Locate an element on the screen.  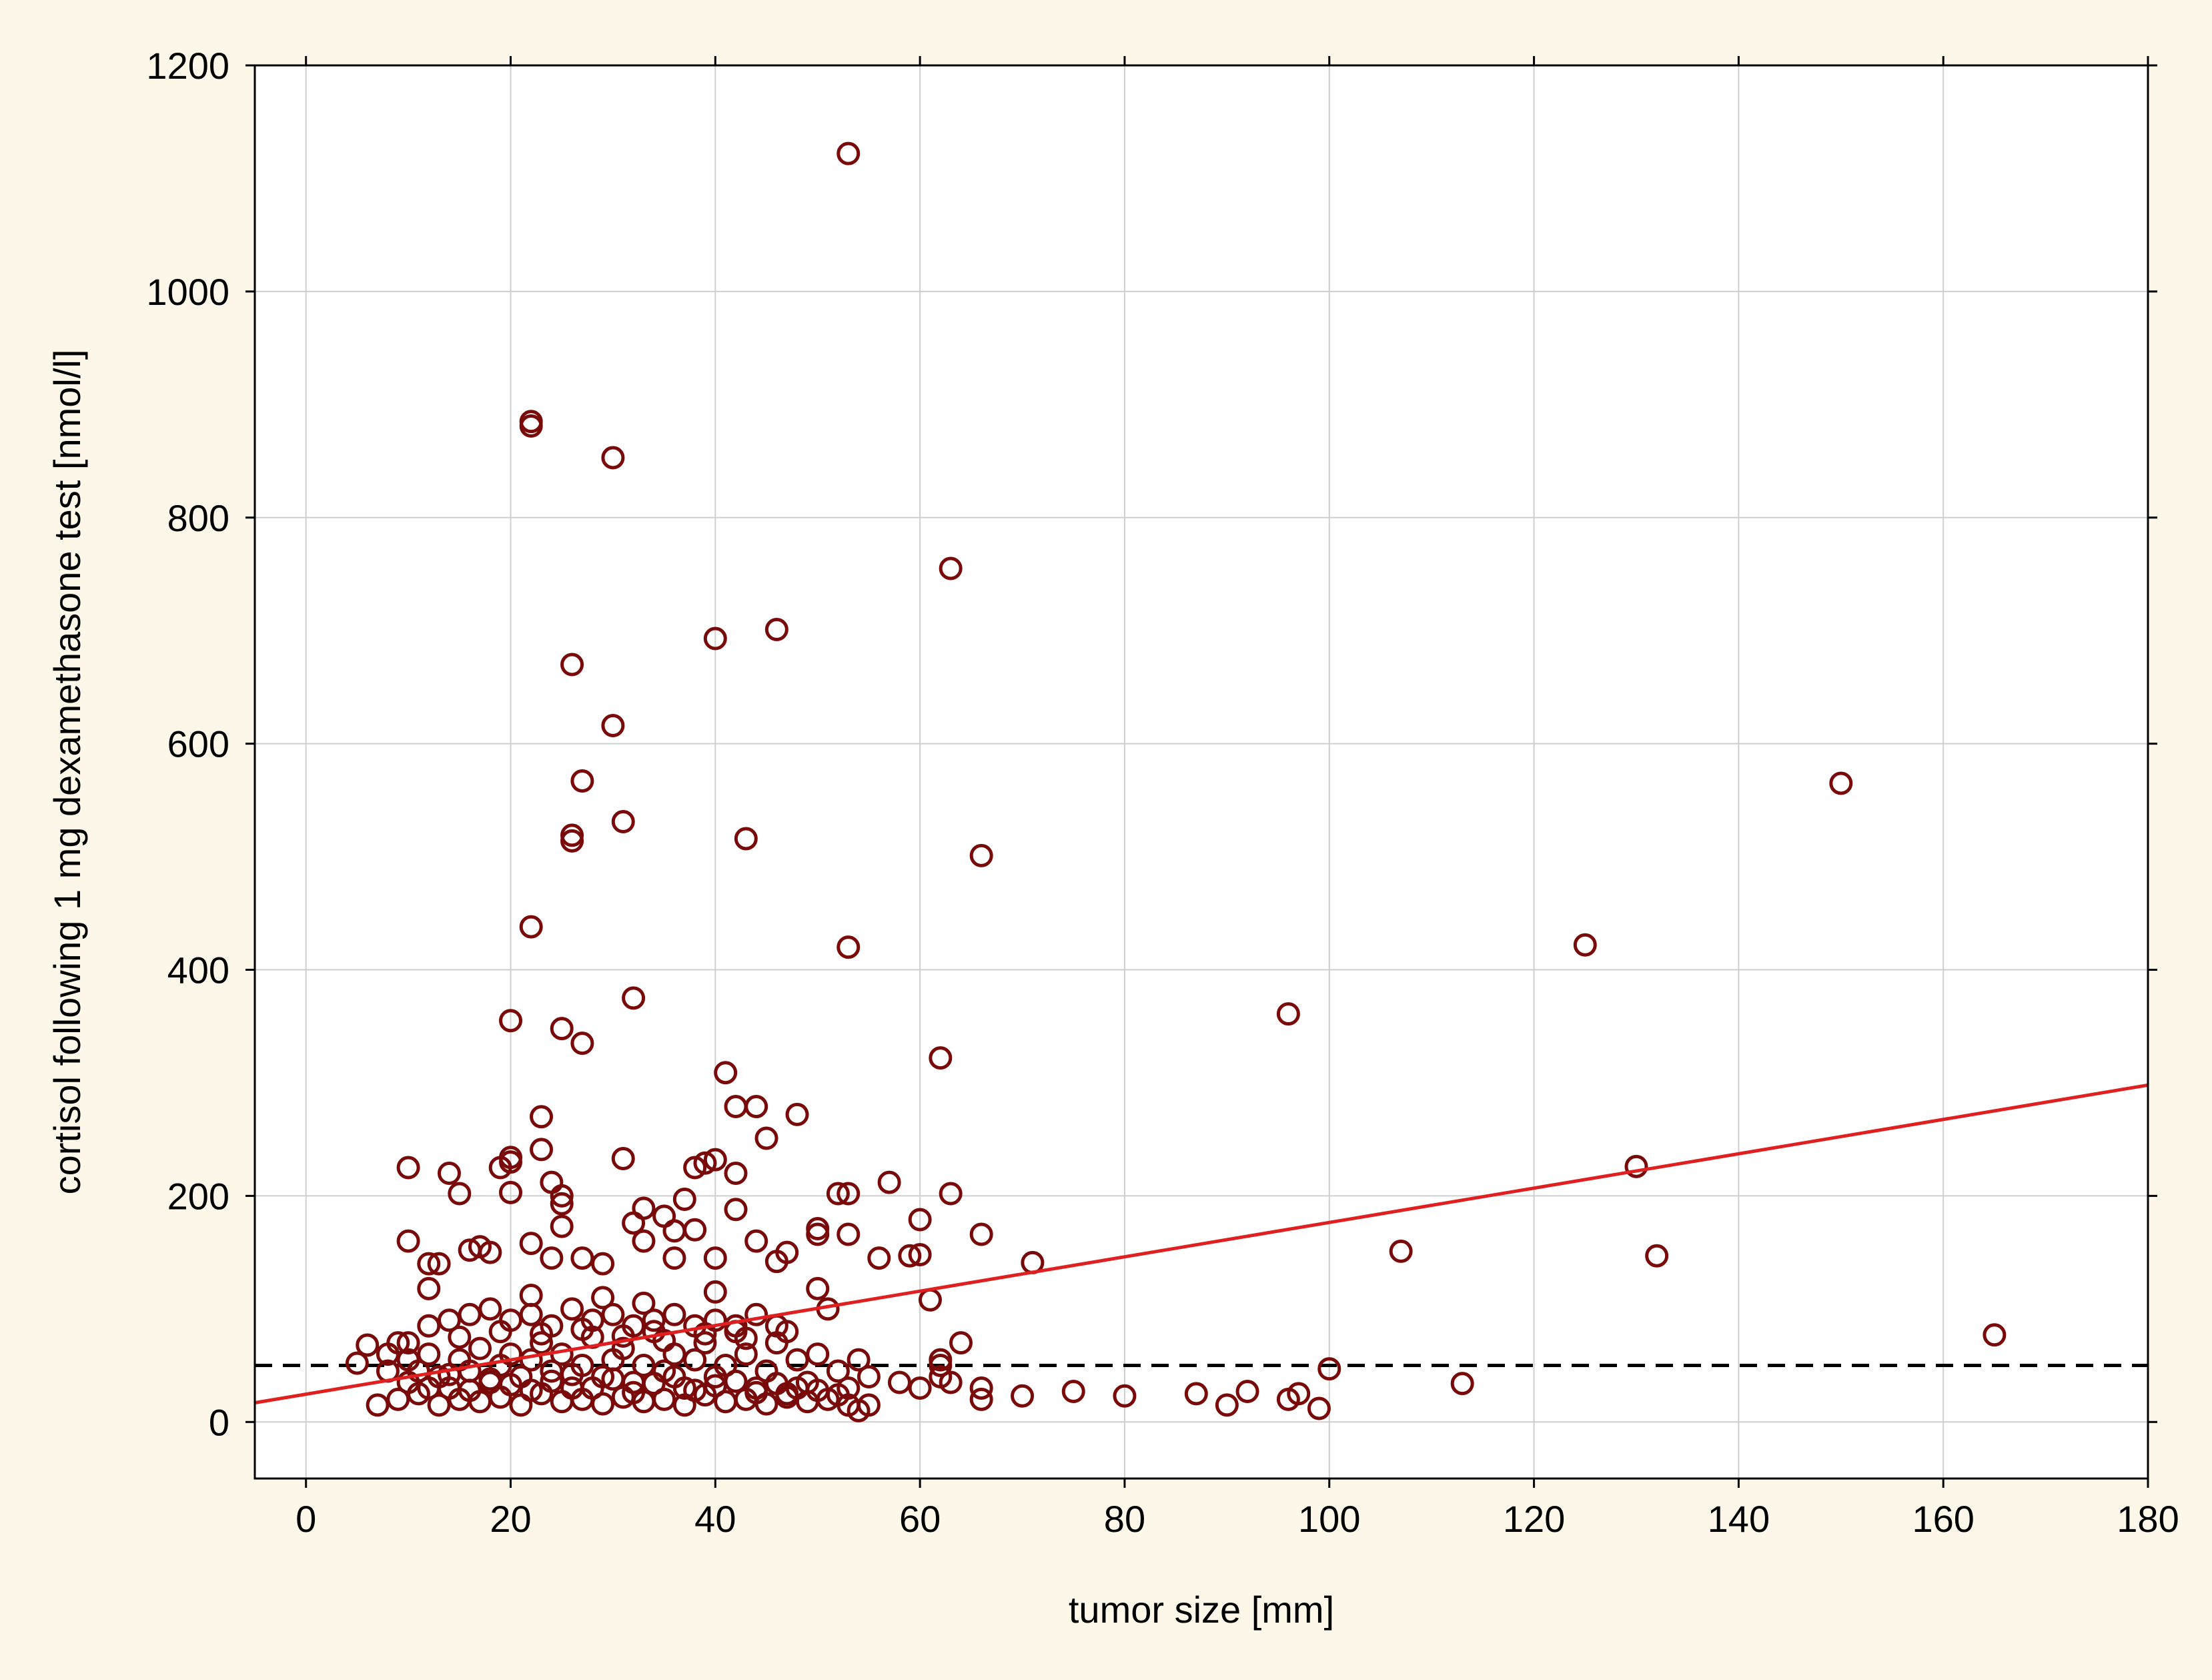
y-tick-label: 600 is located at coordinates (198, 744).